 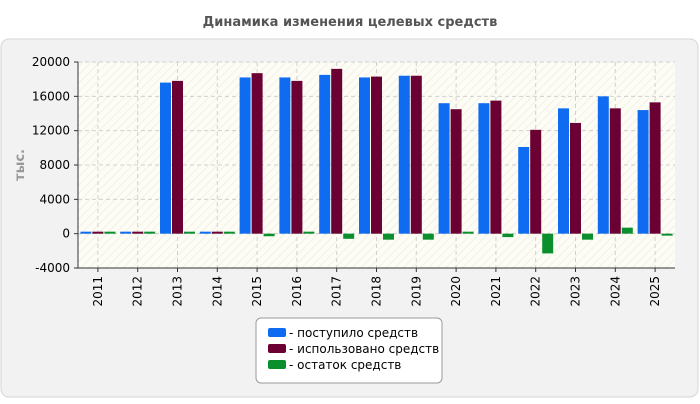 I want to click on y-tick-label: 4000, so click(x=54, y=199).